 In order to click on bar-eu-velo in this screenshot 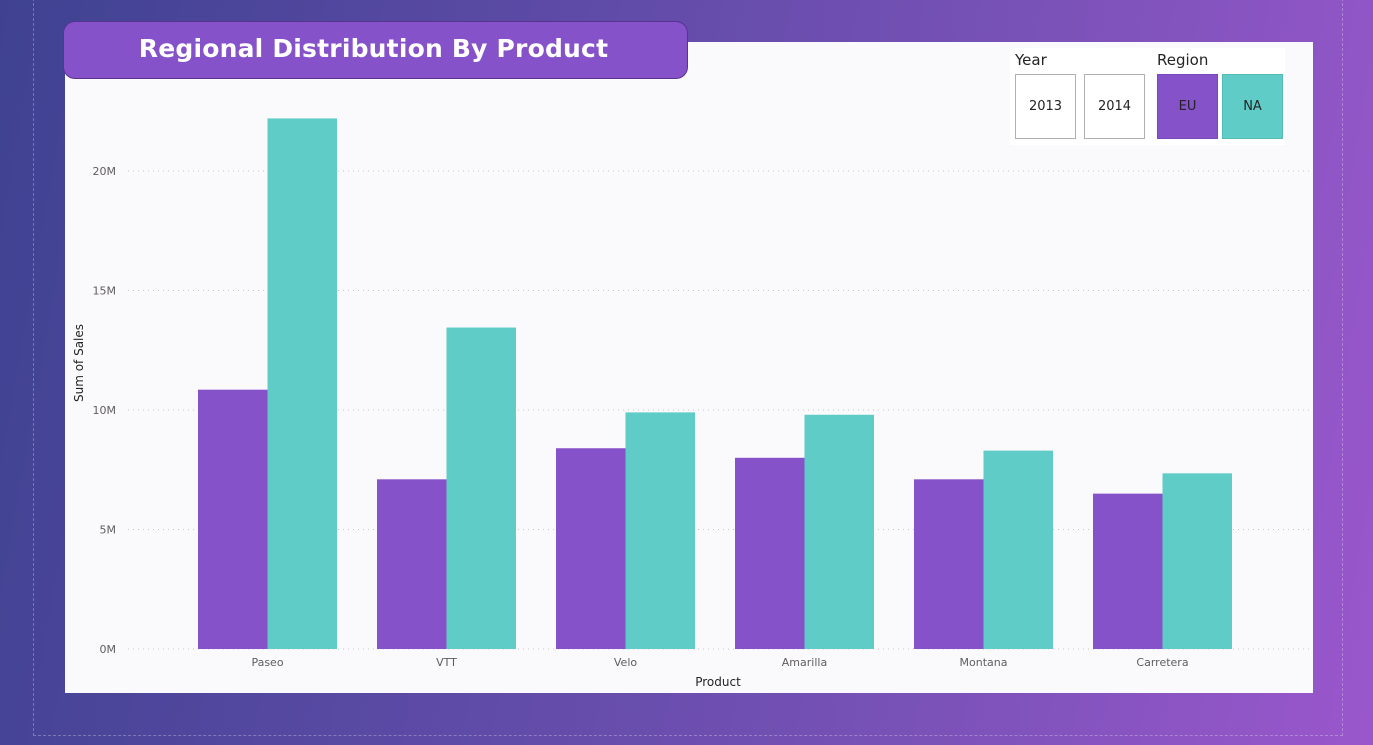, I will do `click(591, 548)`.